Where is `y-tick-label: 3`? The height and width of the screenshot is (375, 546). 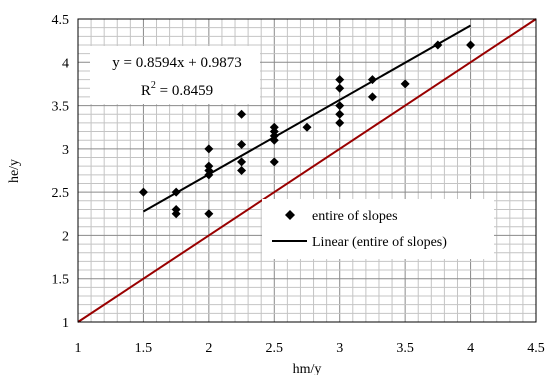 y-tick-label: 3 is located at coordinates (65, 150).